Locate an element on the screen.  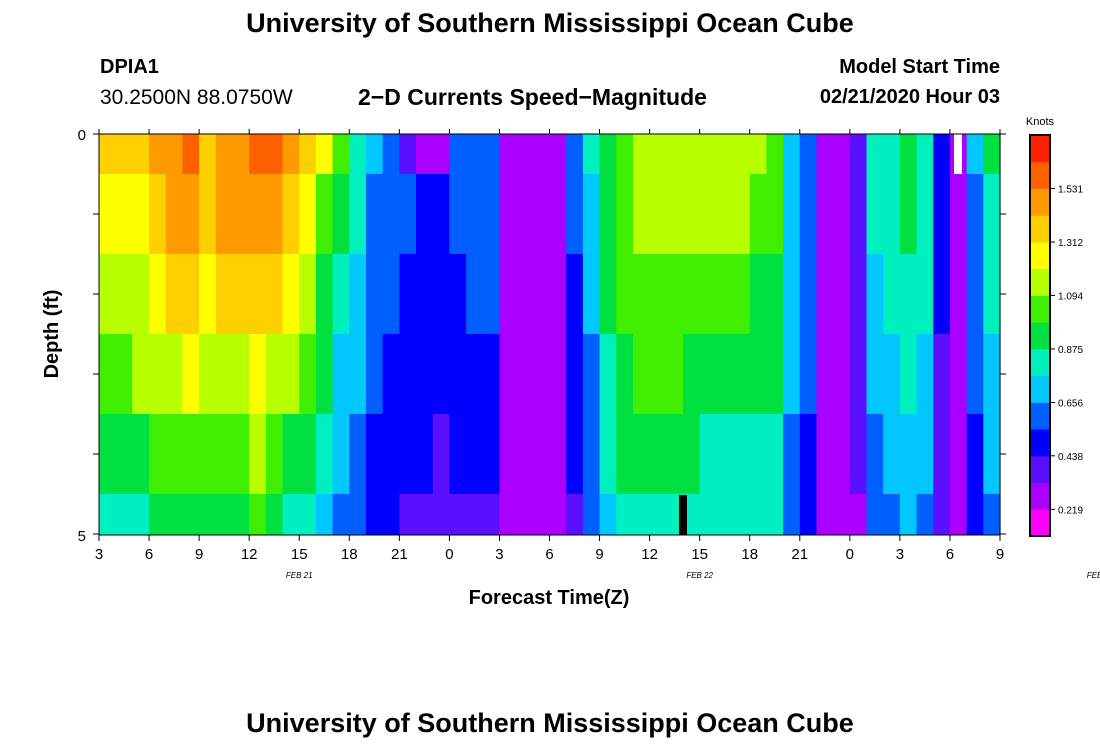
colorbar-label: Knots is located at coordinates (1040, 122).